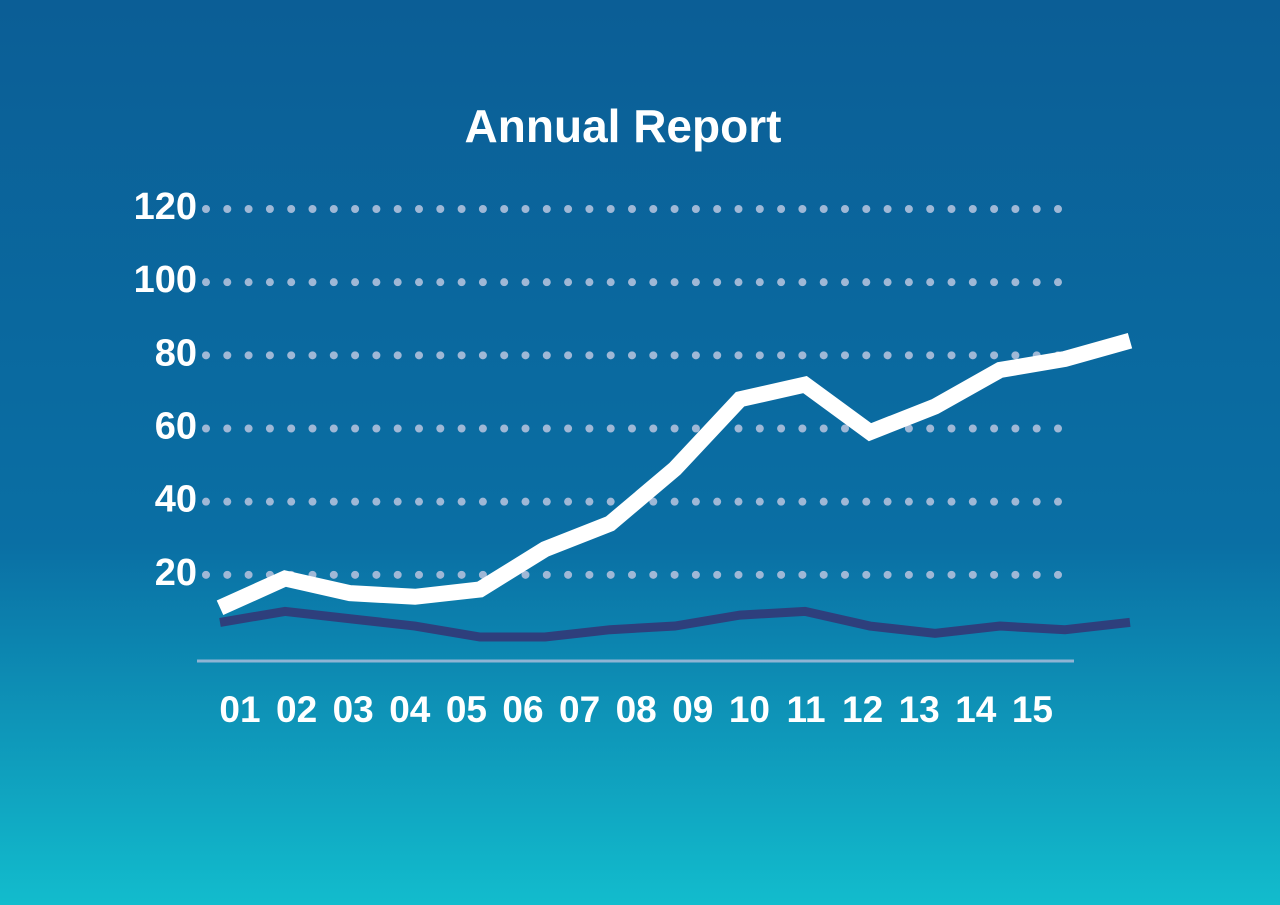 Image resolution: width=1280 pixels, height=905 pixels. Describe the element at coordinates (1032, 709) in the screenshot. I see `x-tick-label: 15` at that location.